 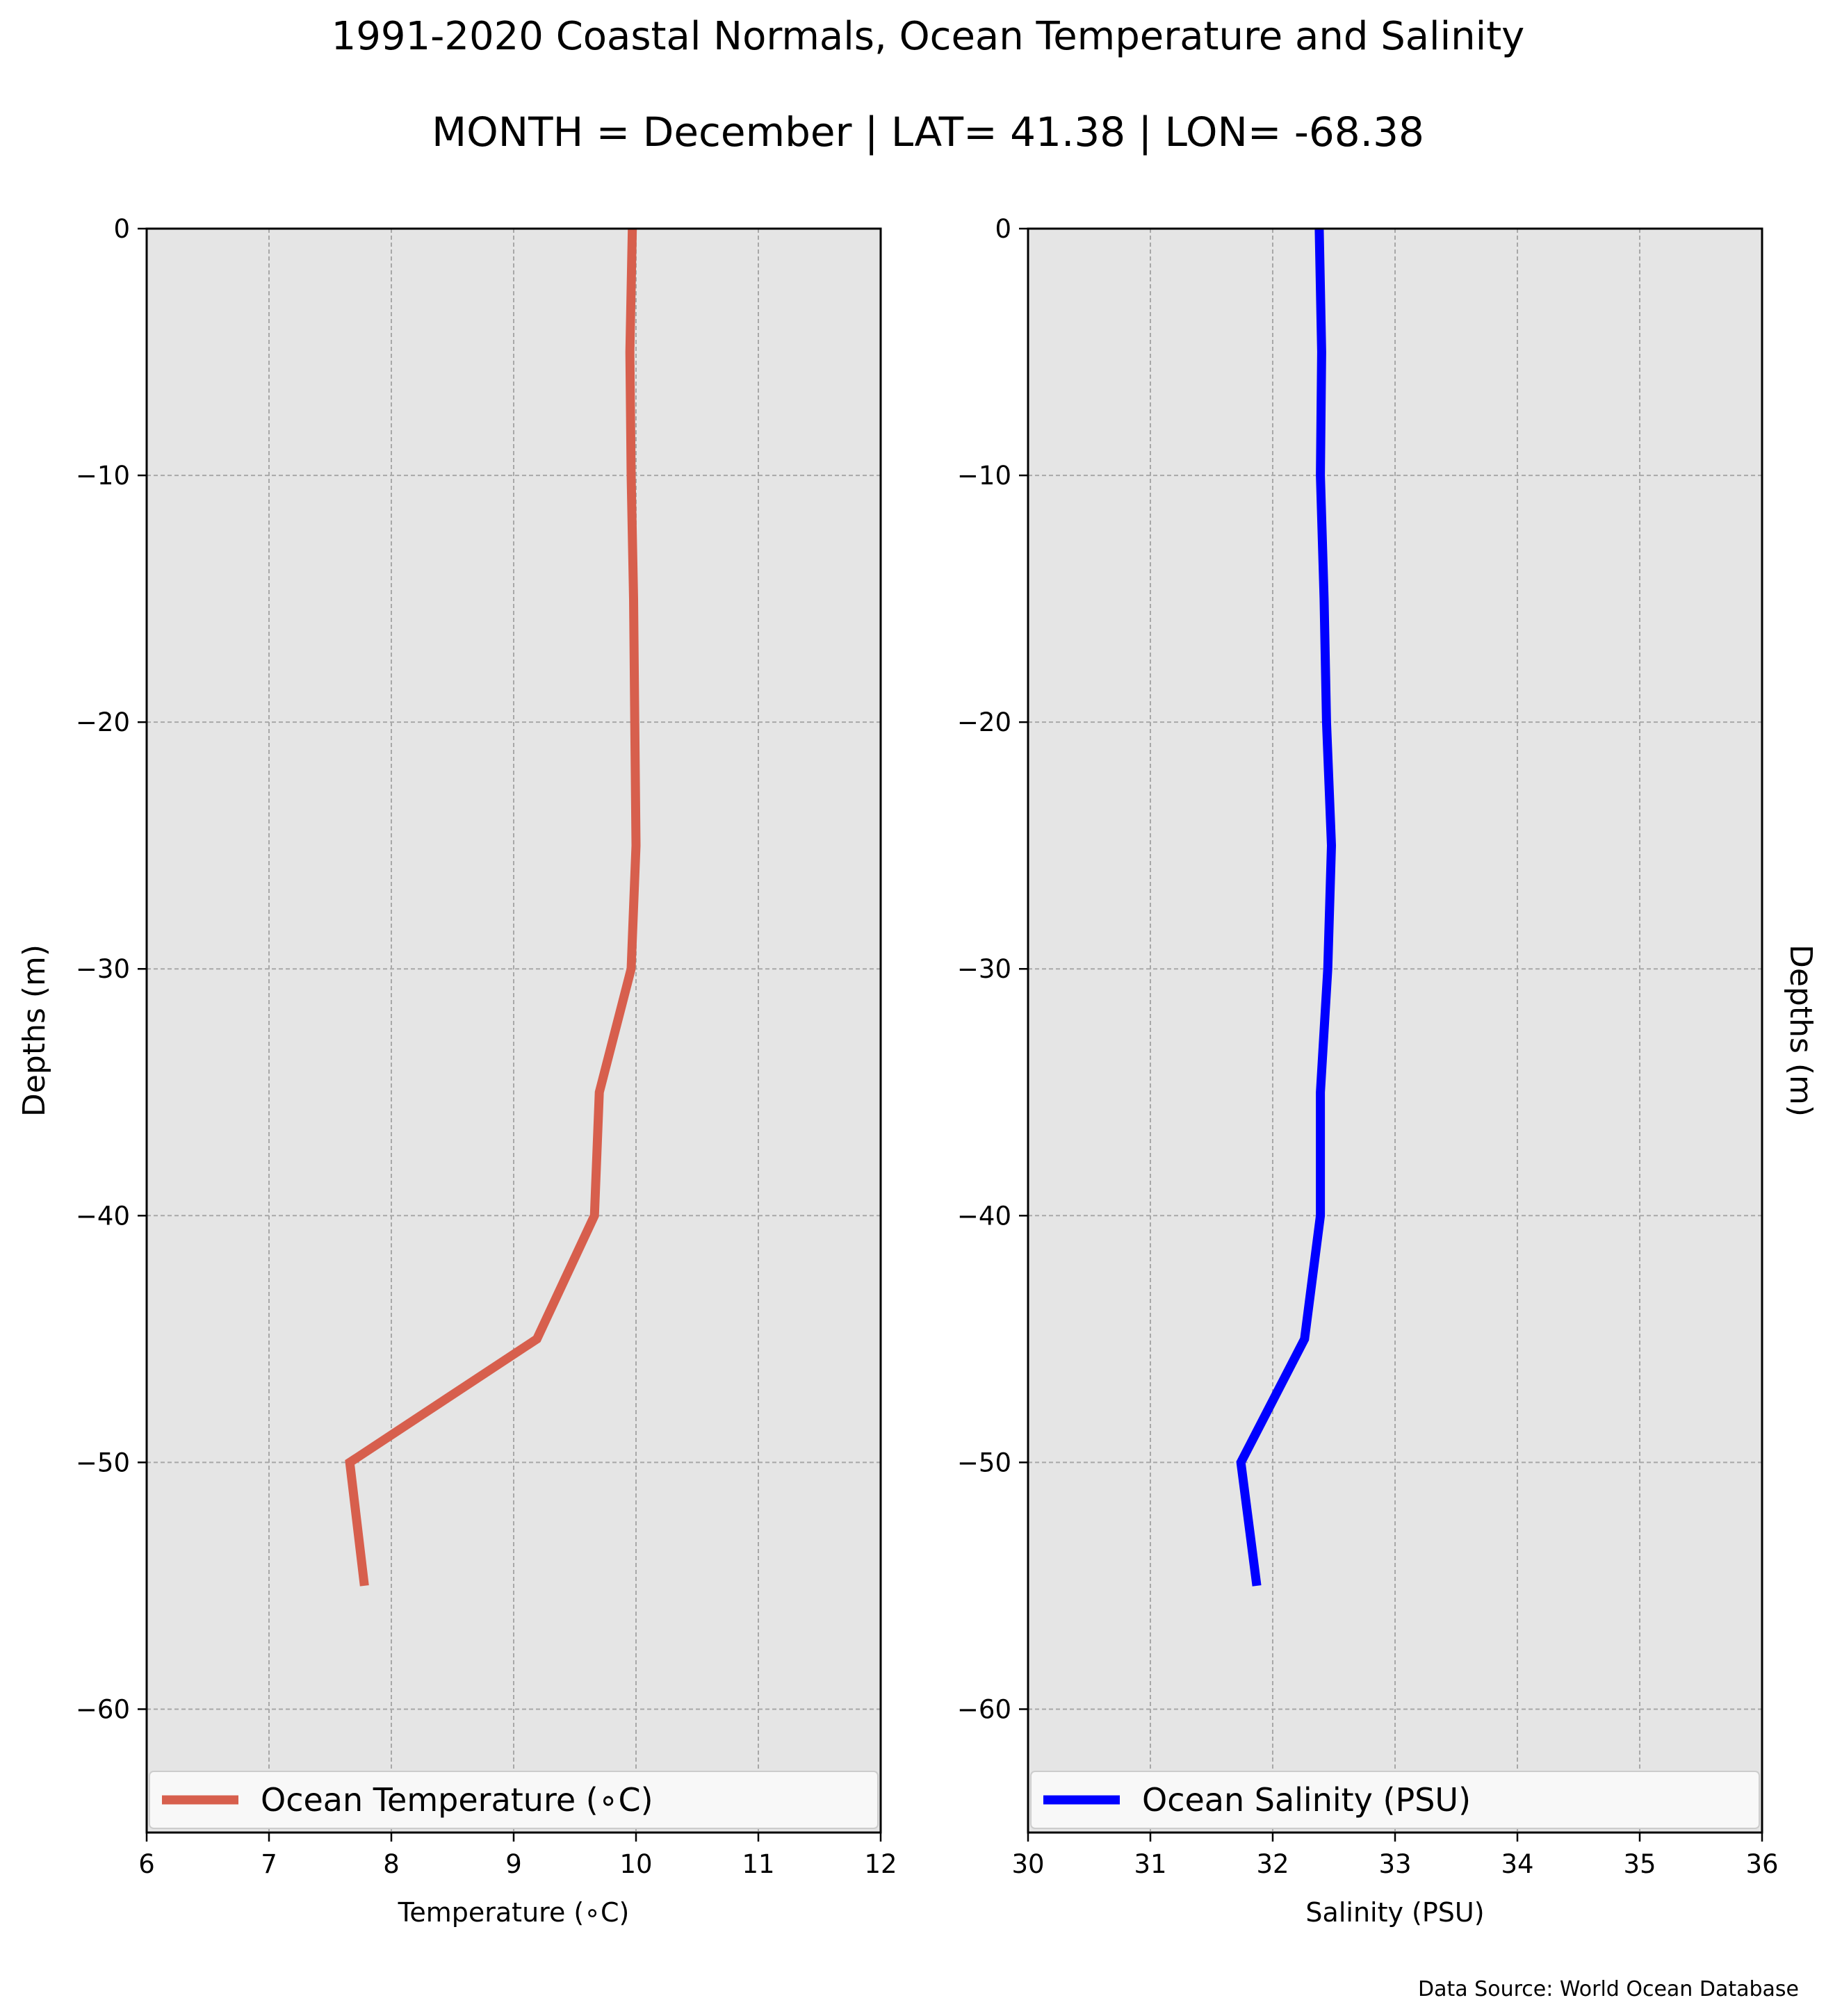 What do you see at coordinates (758, 1864) in the screenshot?
I see `temperature-x-tick-label: 11` at bounding box center [758, 1864].